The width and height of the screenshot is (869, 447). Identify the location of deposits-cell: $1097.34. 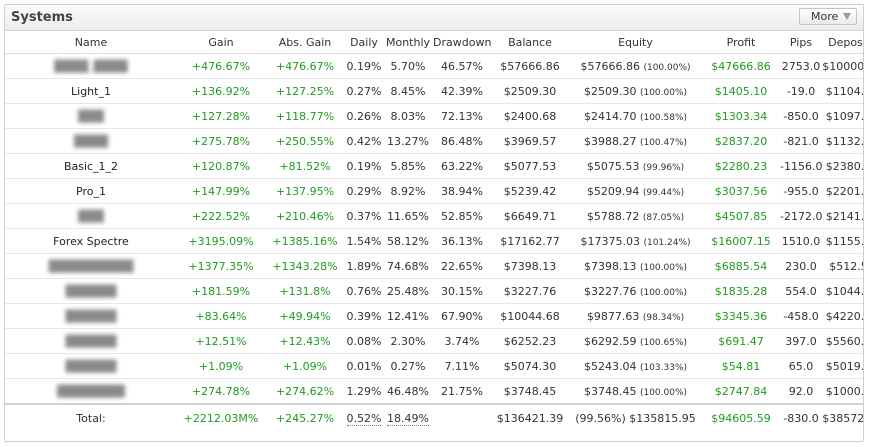
(842, 116).